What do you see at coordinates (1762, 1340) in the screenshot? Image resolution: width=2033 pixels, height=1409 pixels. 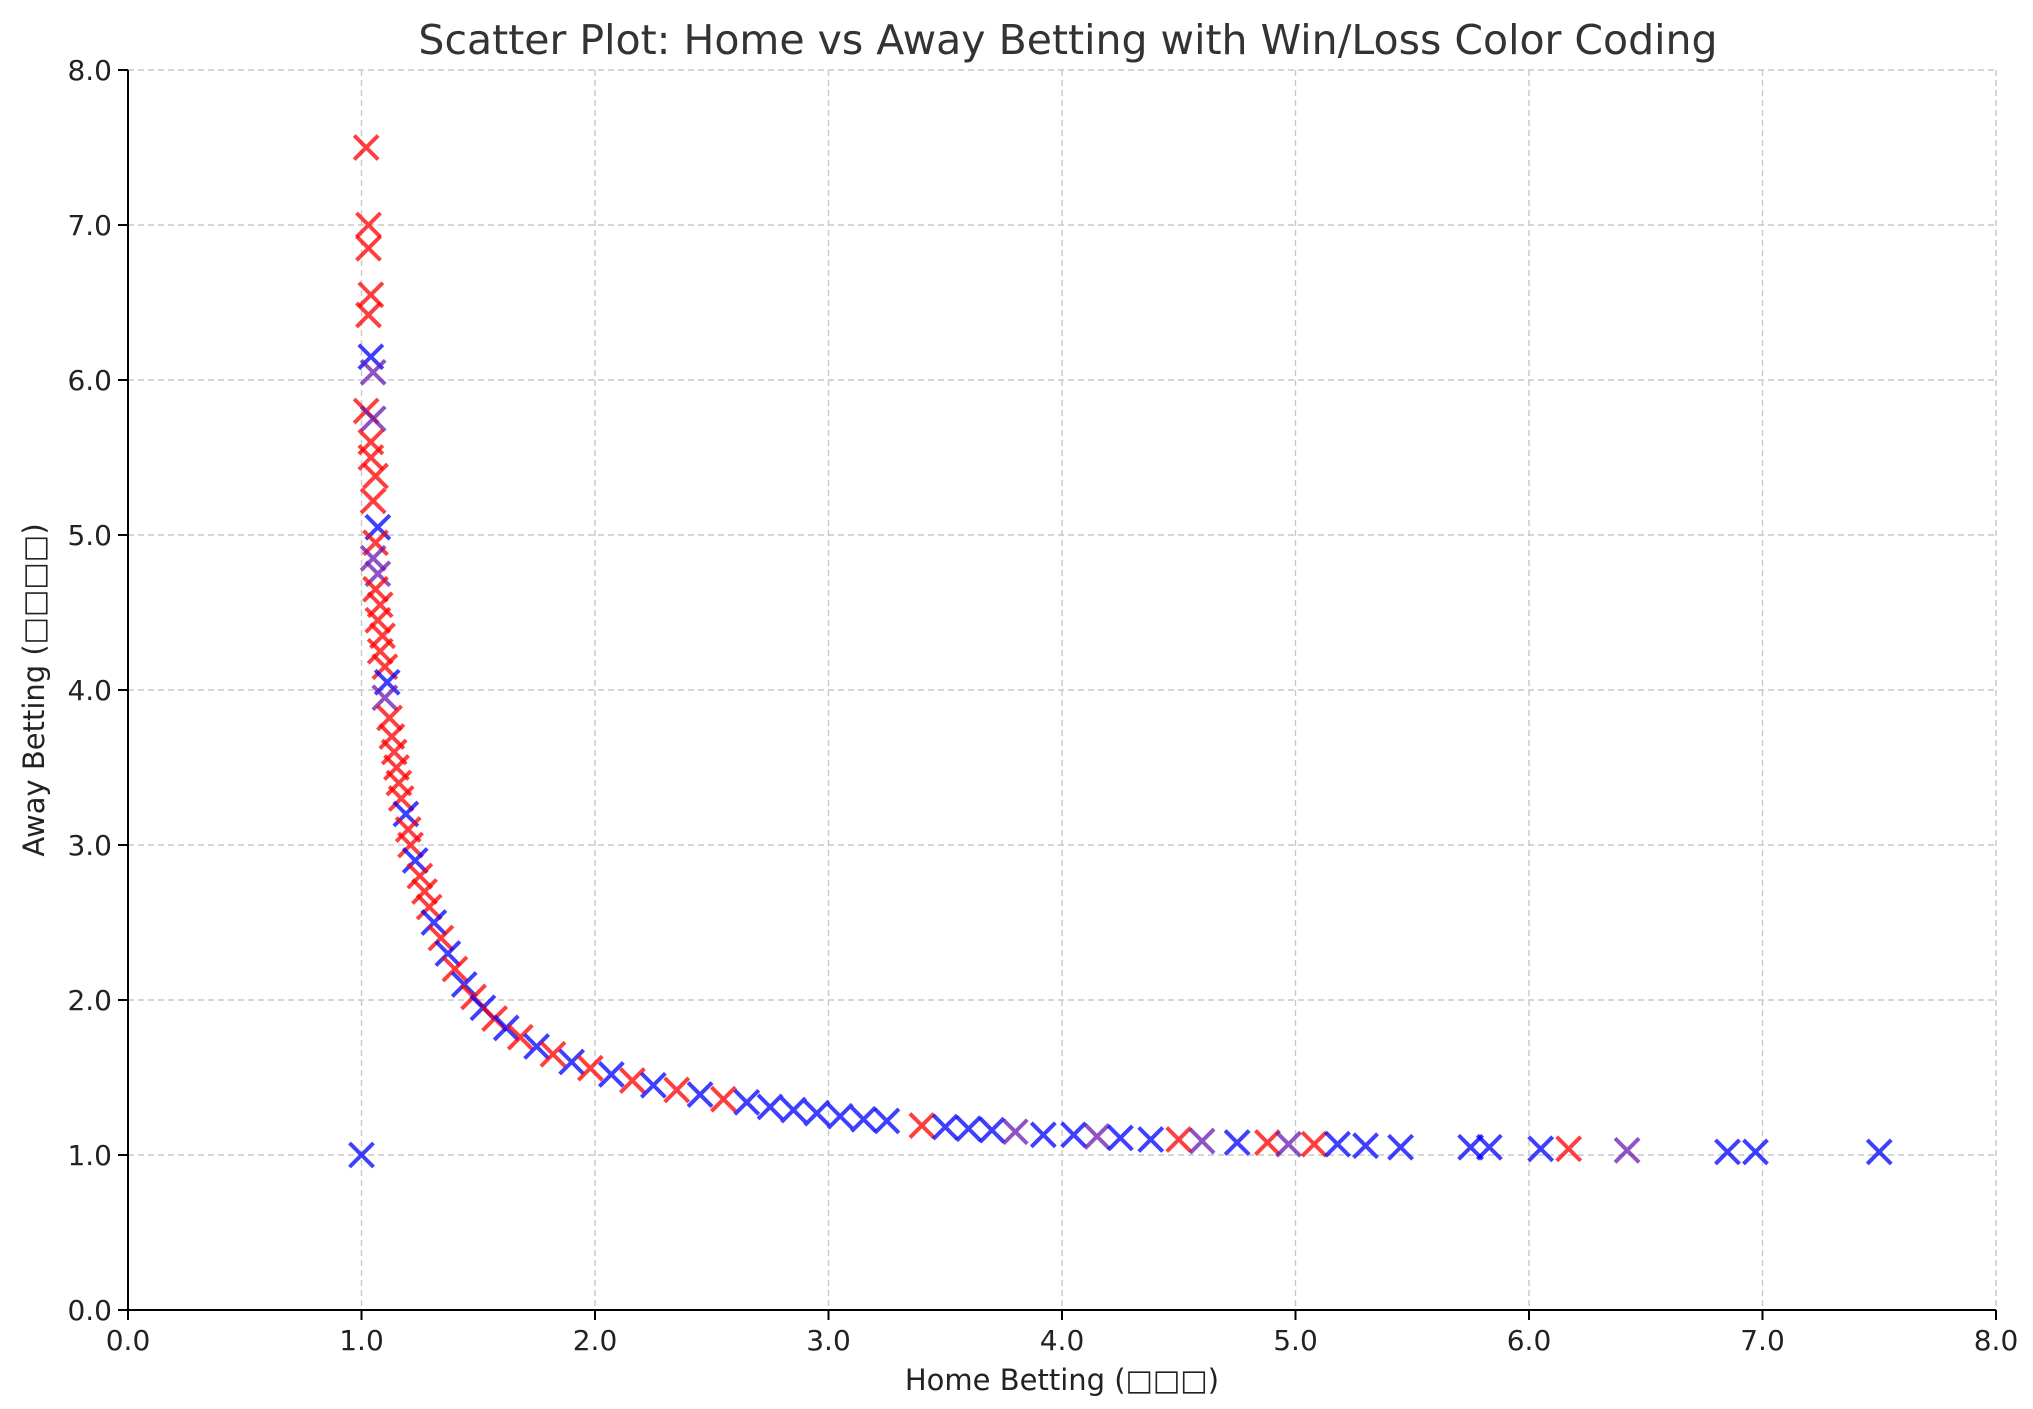 I see `x-tick-label: 7.0` at bounding box center [1762, 1340].